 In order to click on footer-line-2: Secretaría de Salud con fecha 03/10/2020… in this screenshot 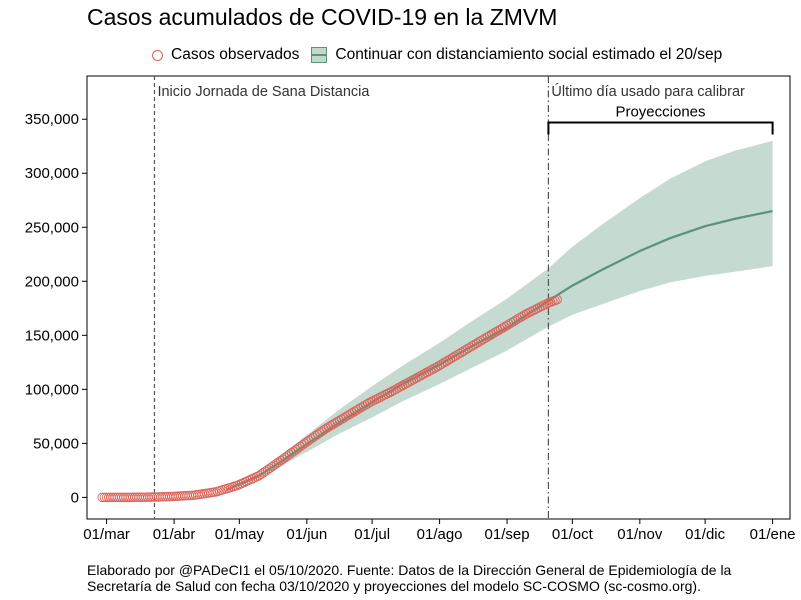, I will do `click(394, 586)`.